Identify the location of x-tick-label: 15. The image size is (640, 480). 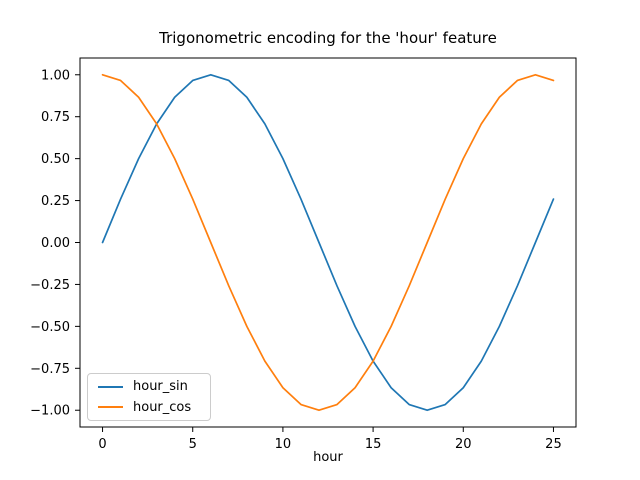
(373, 444).